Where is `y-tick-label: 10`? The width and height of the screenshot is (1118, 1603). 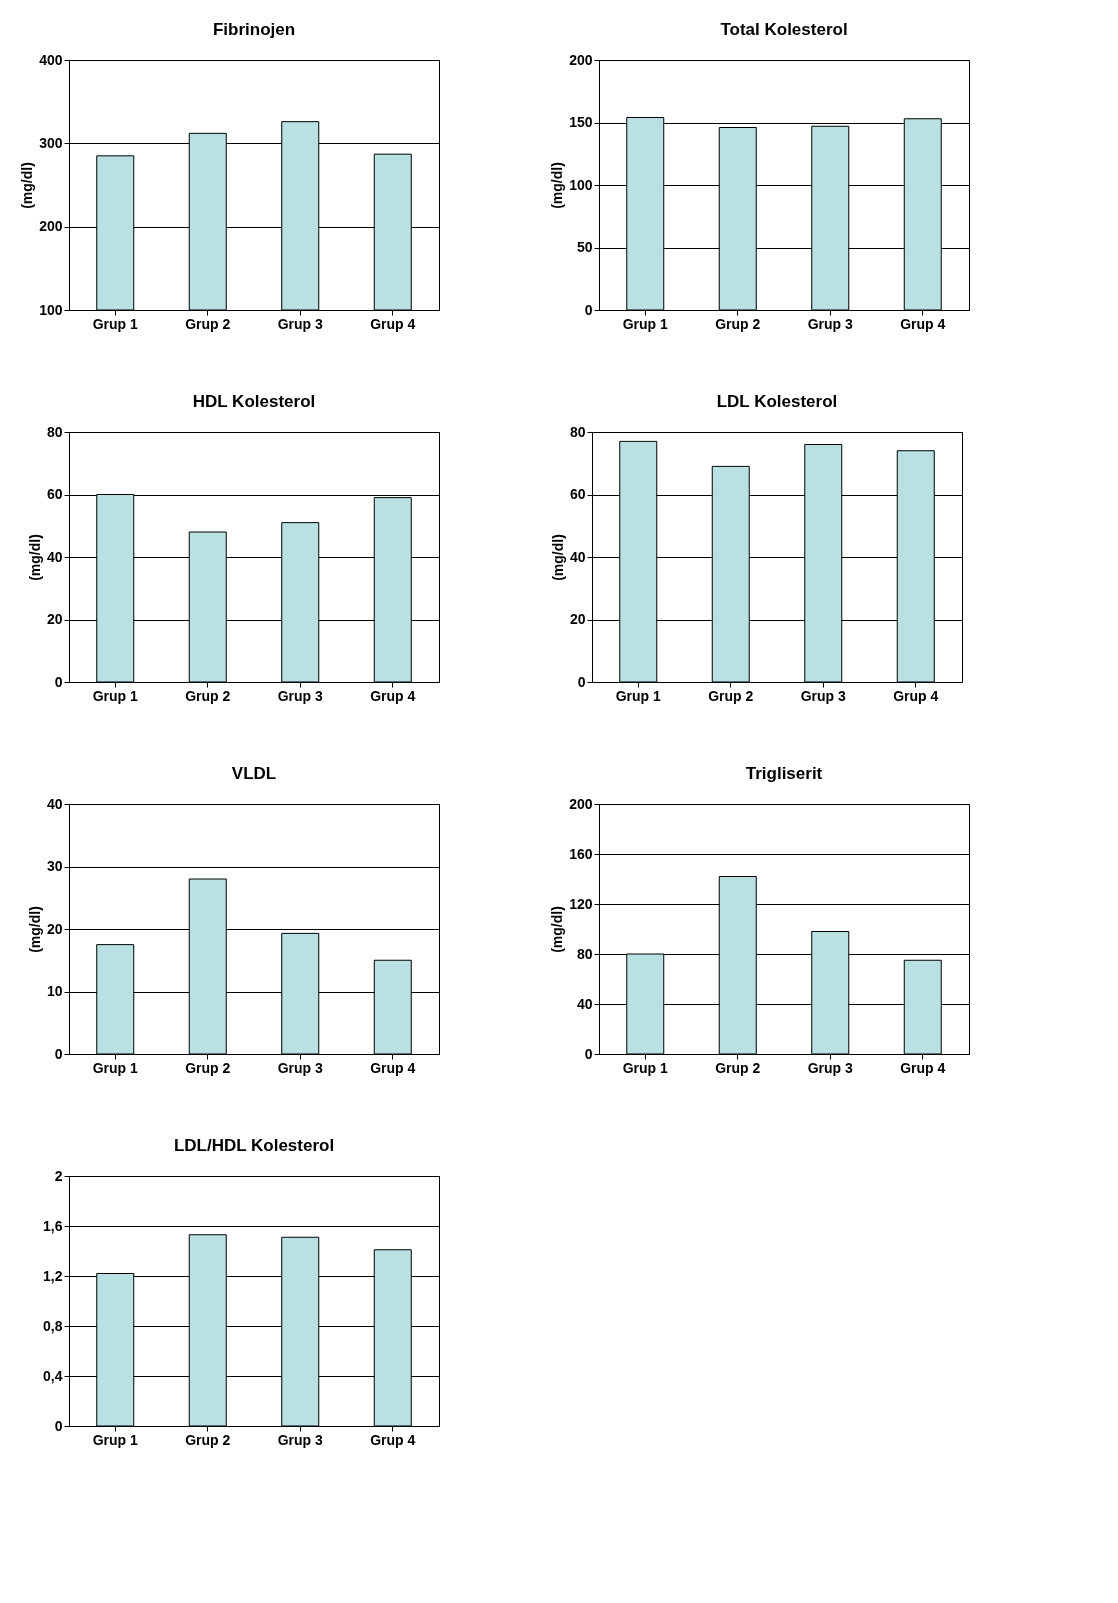
y-tick-label: 10 is located at coordinates (54, 991).